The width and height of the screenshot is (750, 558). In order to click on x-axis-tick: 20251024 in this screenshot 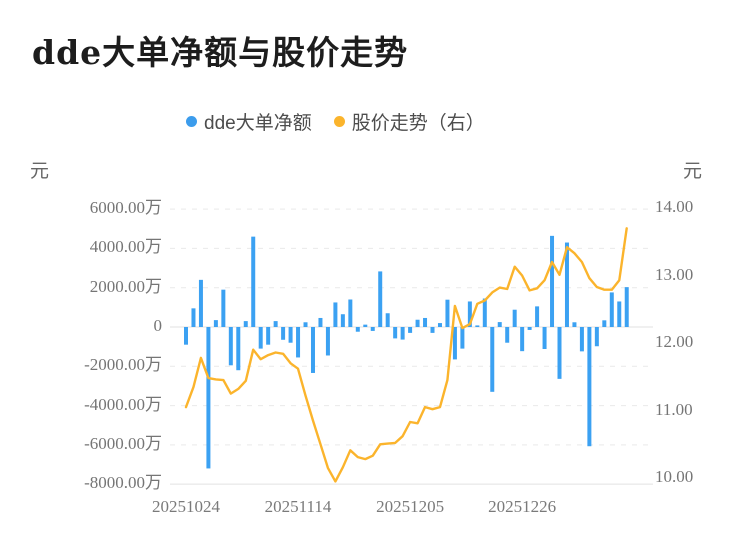, I will do `click(186, 506)`.